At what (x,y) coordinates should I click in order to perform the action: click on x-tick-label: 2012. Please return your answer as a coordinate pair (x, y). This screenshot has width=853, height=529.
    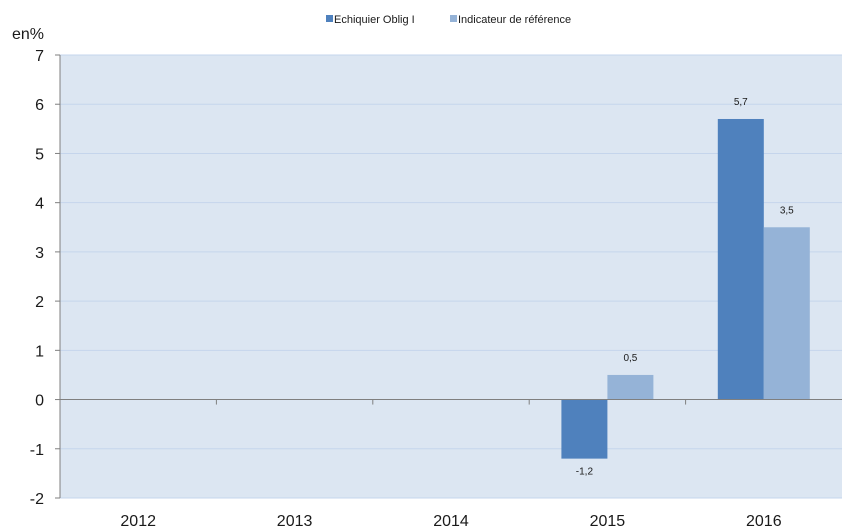
    Looking at the image, I should click on (138, 521).